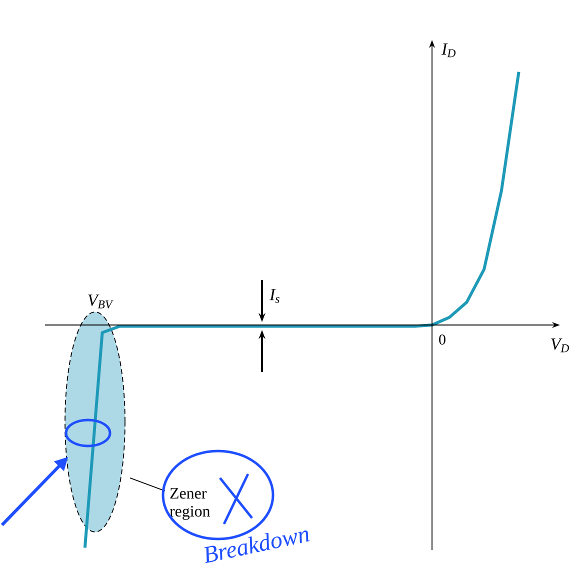 Image resolution: width=586 pixels, height=576 pixels. Describe the element at coordinates (190, 504) in the screenshot. I see `annotation: Zener region` at that location.